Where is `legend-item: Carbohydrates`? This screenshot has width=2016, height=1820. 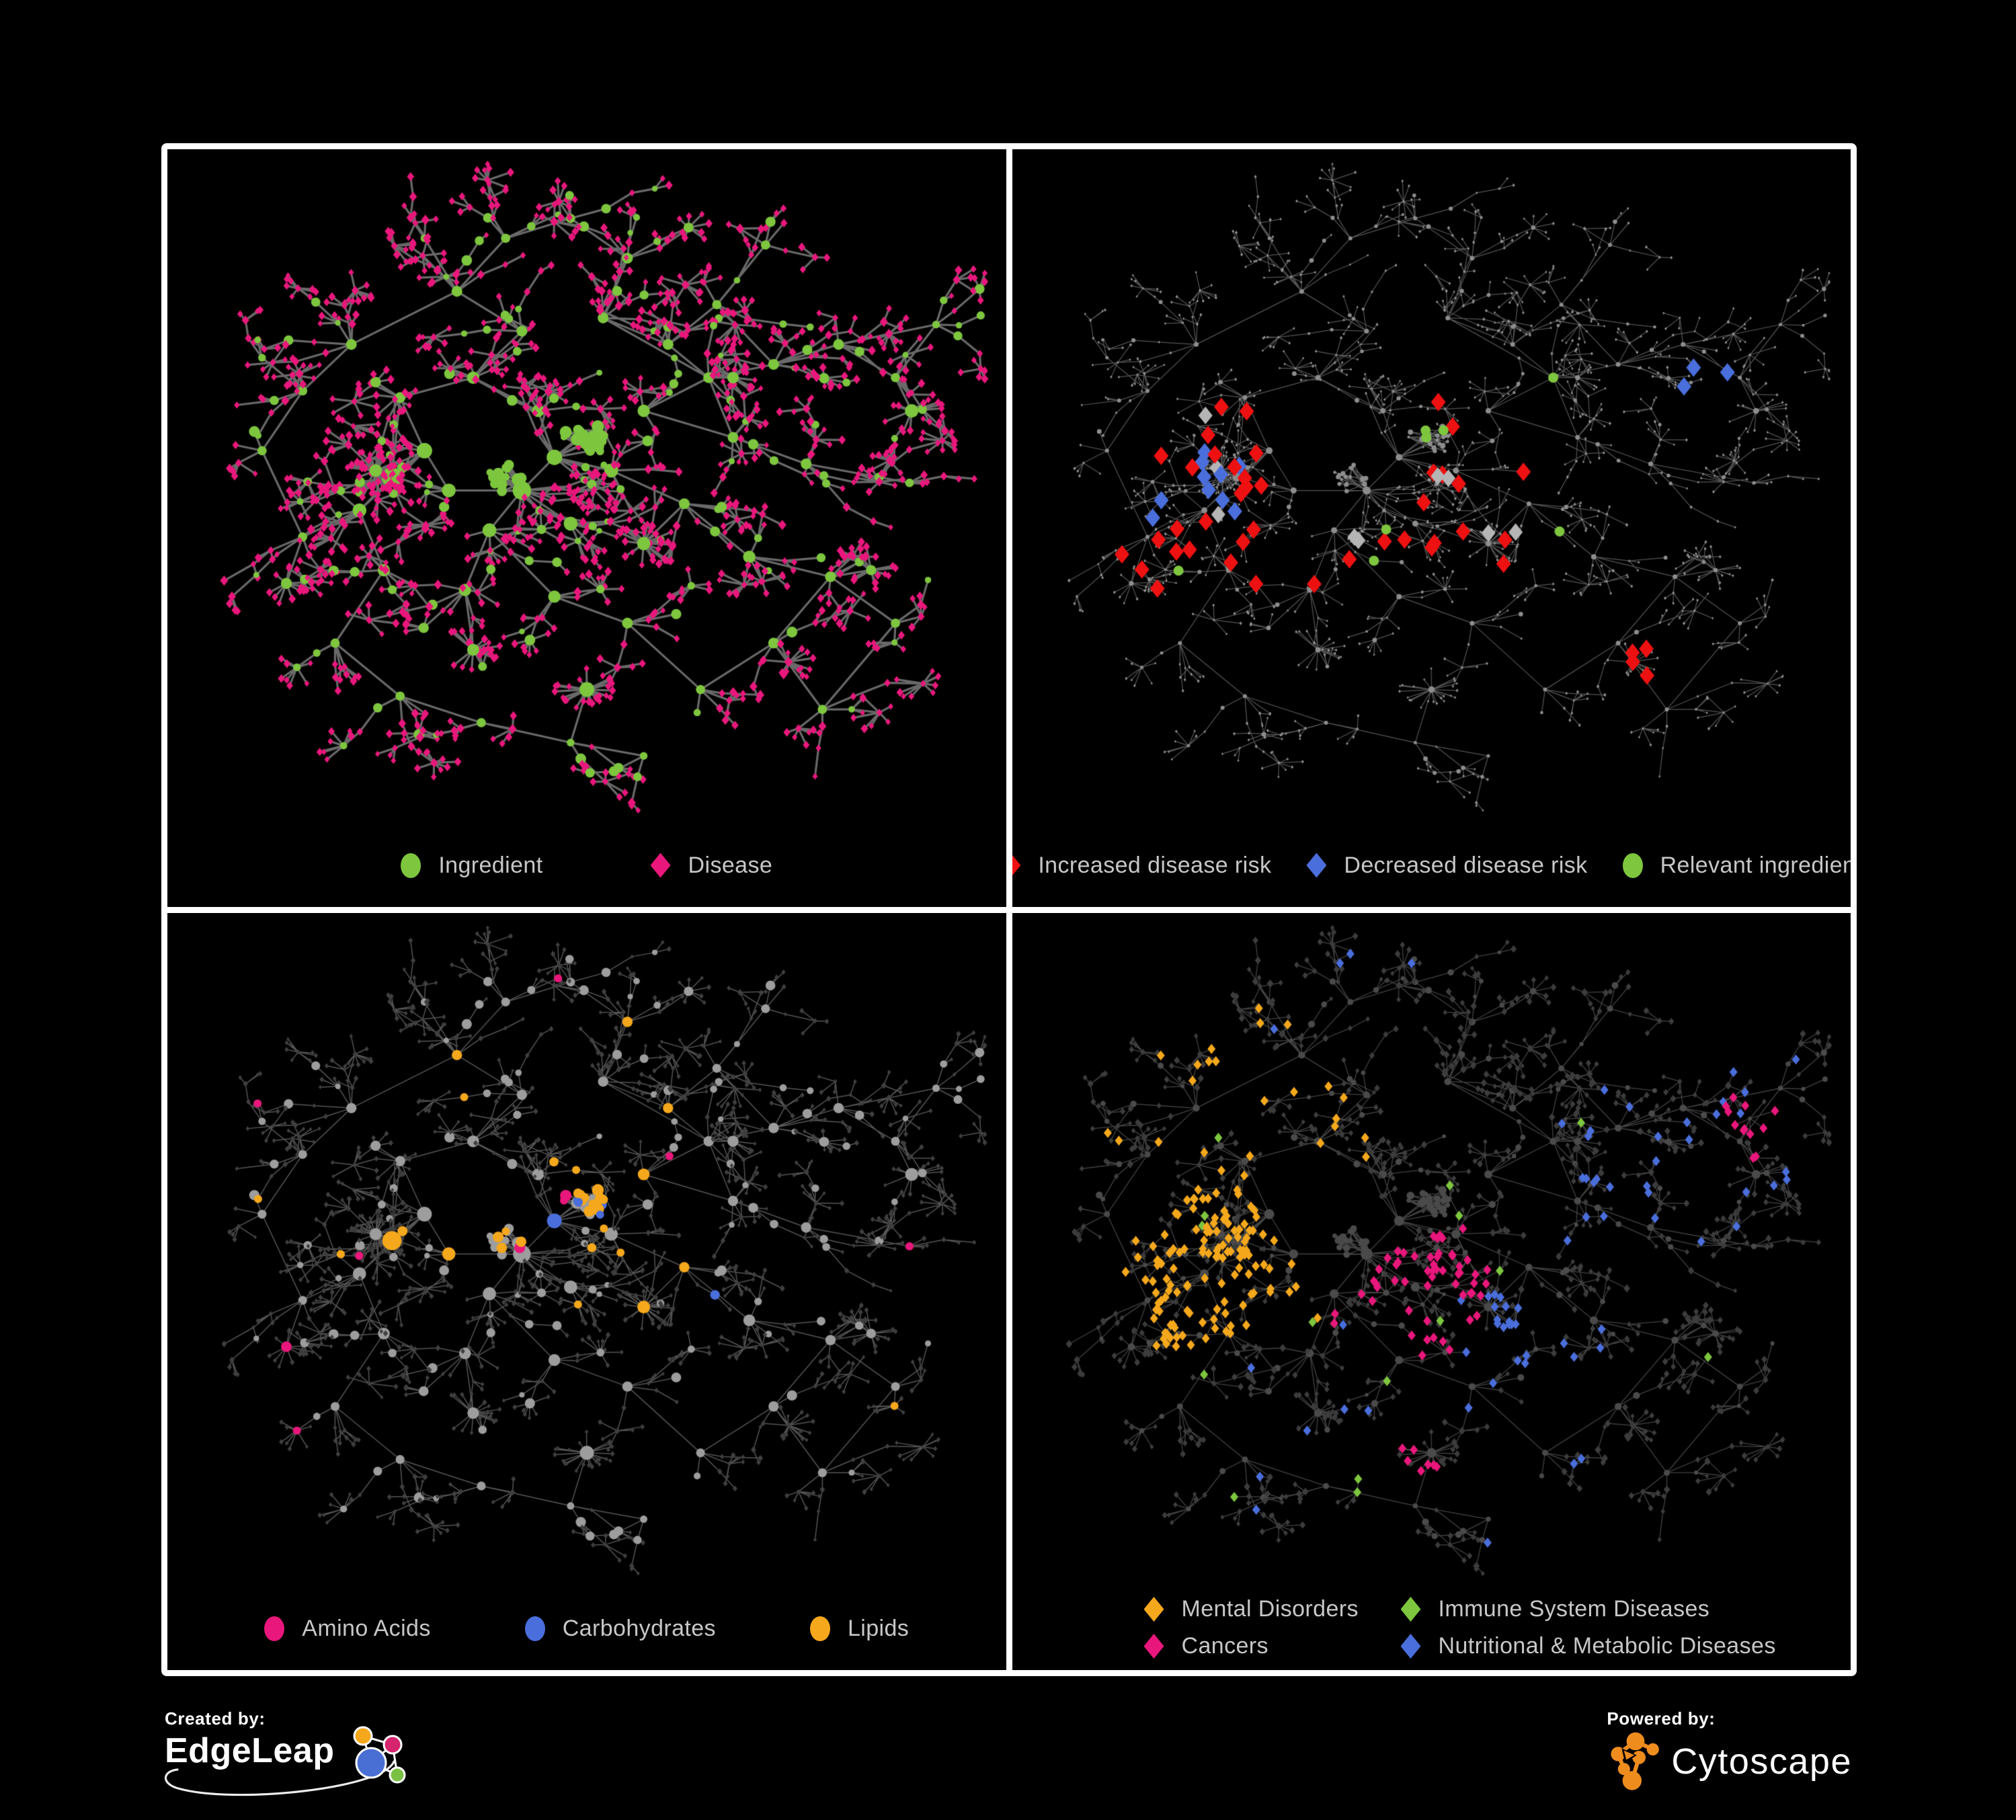
legend-item: Carbohydrates is located at coordinates (620, 1629).